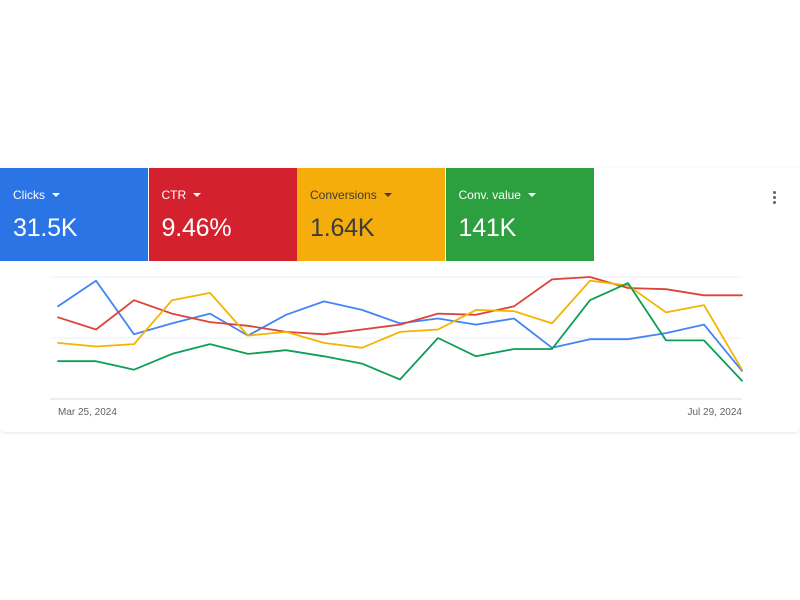  Describe the element at coordinates (400, 306) in the screenshot. I see `series-line-ctr` at that location.